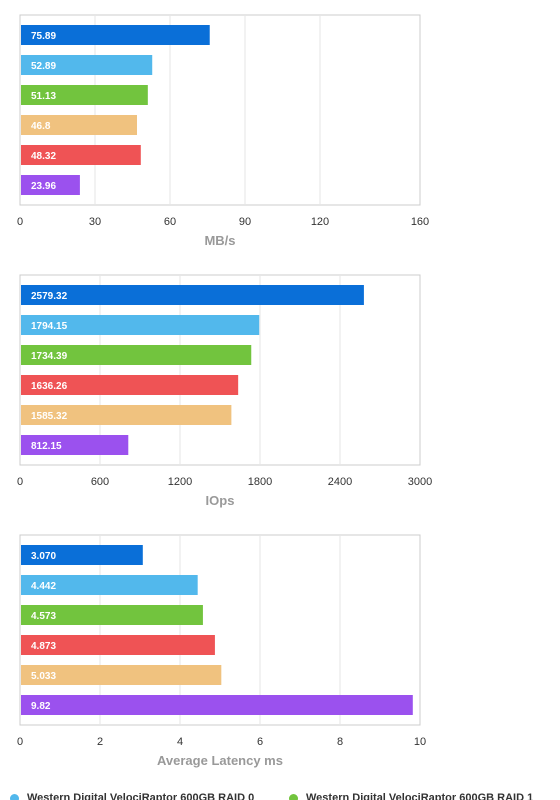  What do you see at coordinates (180, 482) in the screenshot?
I see `x-tick-label: 1200` at bounding box center [180, 482].